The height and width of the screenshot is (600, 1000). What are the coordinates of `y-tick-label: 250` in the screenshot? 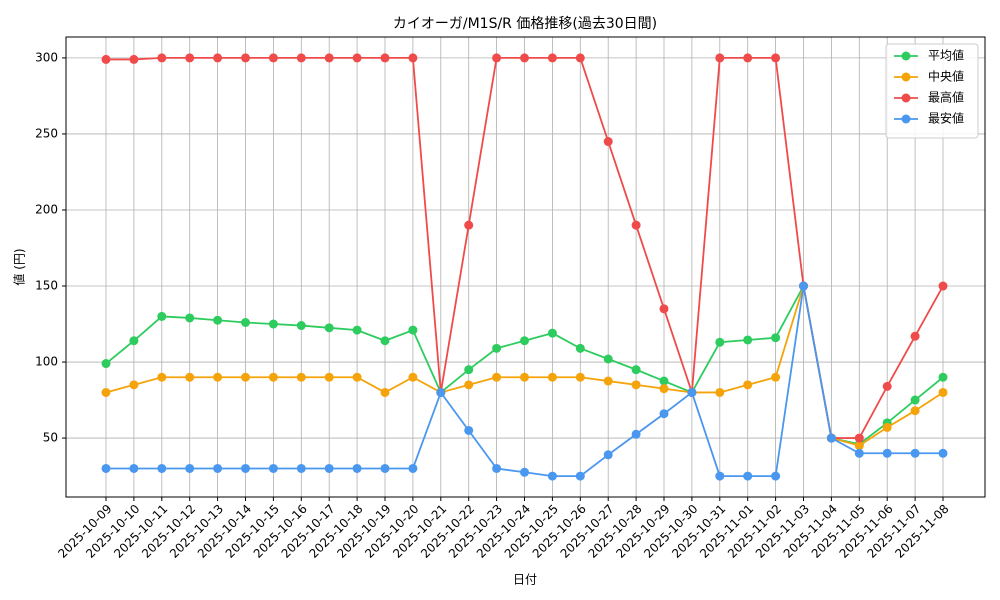 It's located at (46, 133).